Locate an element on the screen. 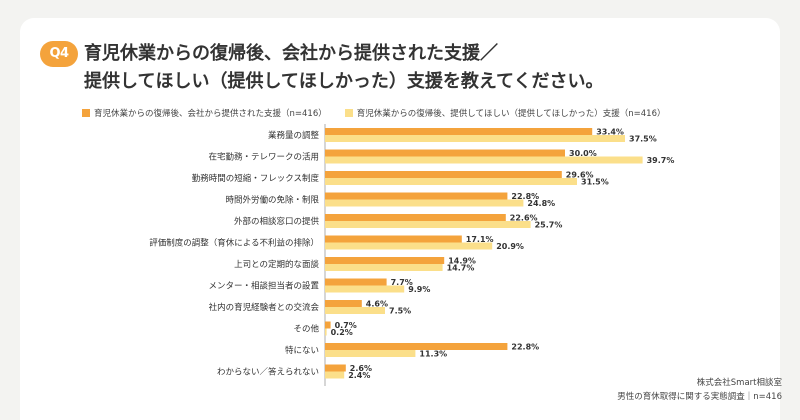  value-label-wanted: 37.5% is located at coordinates (643, 139).